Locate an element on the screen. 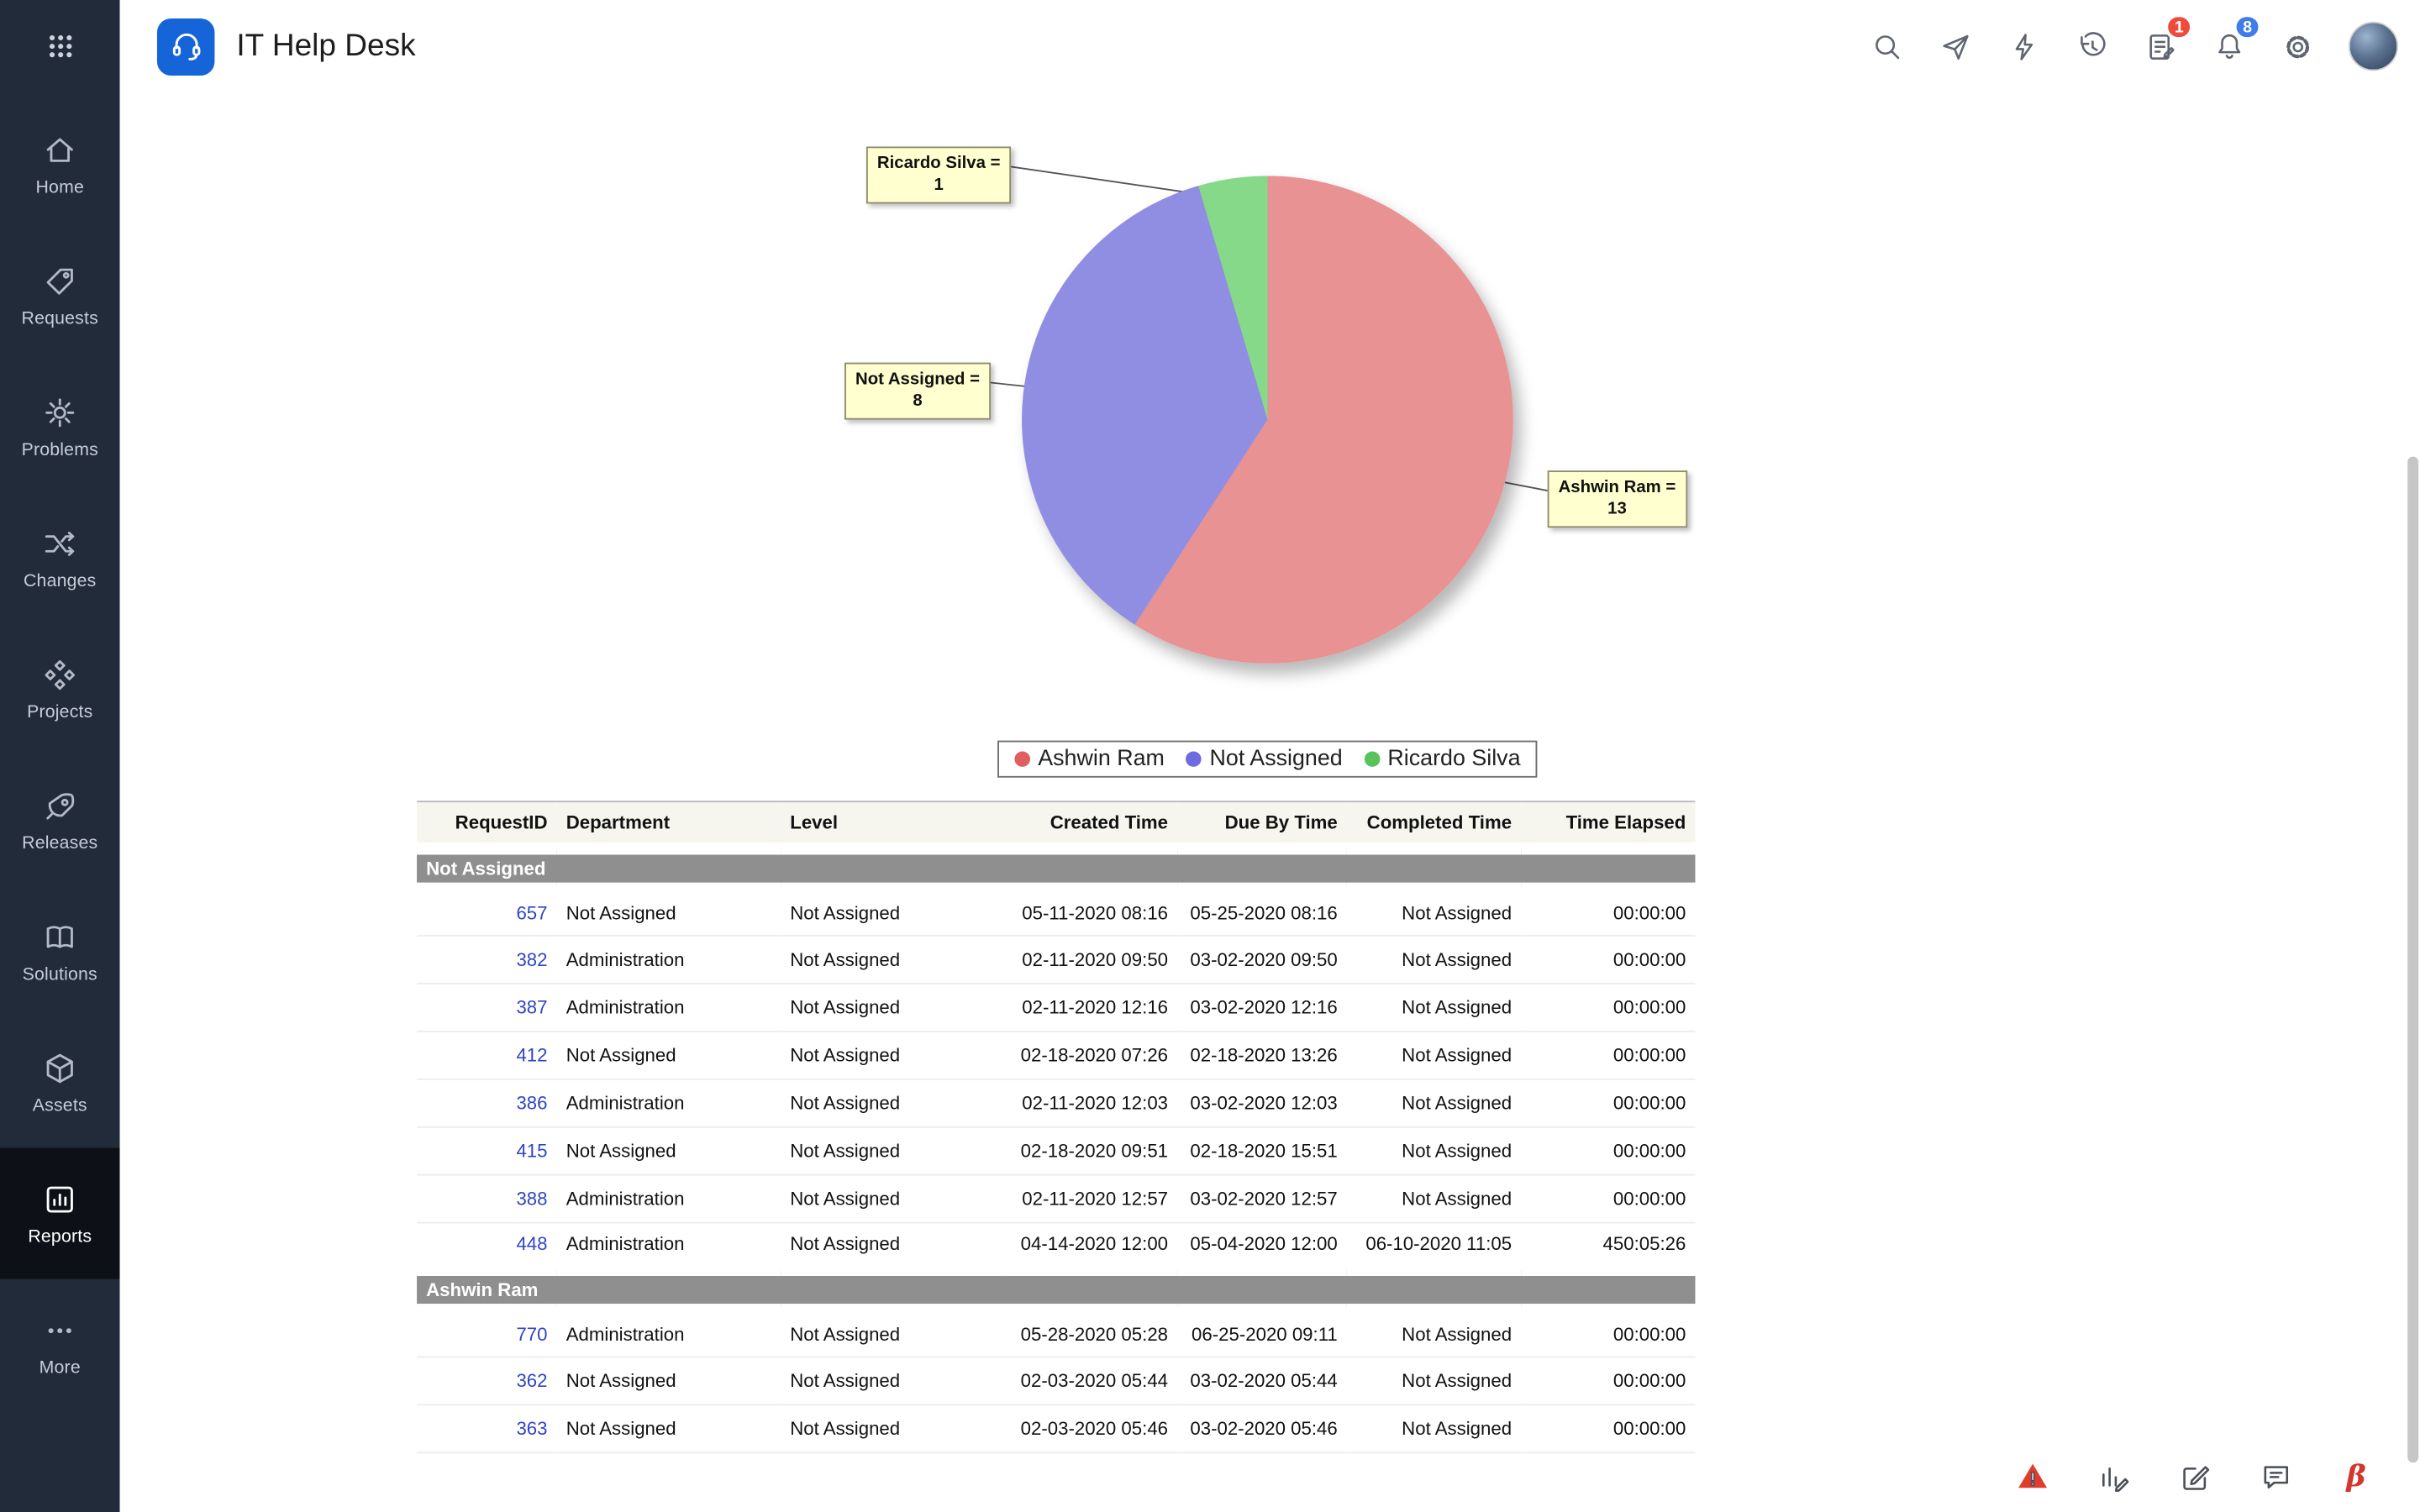 The width and height of the screenshot is (2420, 1512). sidebar-item-projects: Projects is located at coordinates (60, 688).